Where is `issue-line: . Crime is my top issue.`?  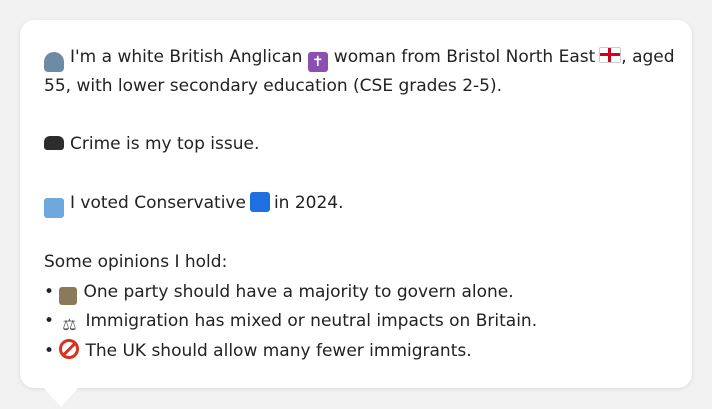 issue-line: . Crime is my top issue. is located at coordinates (151, 144).